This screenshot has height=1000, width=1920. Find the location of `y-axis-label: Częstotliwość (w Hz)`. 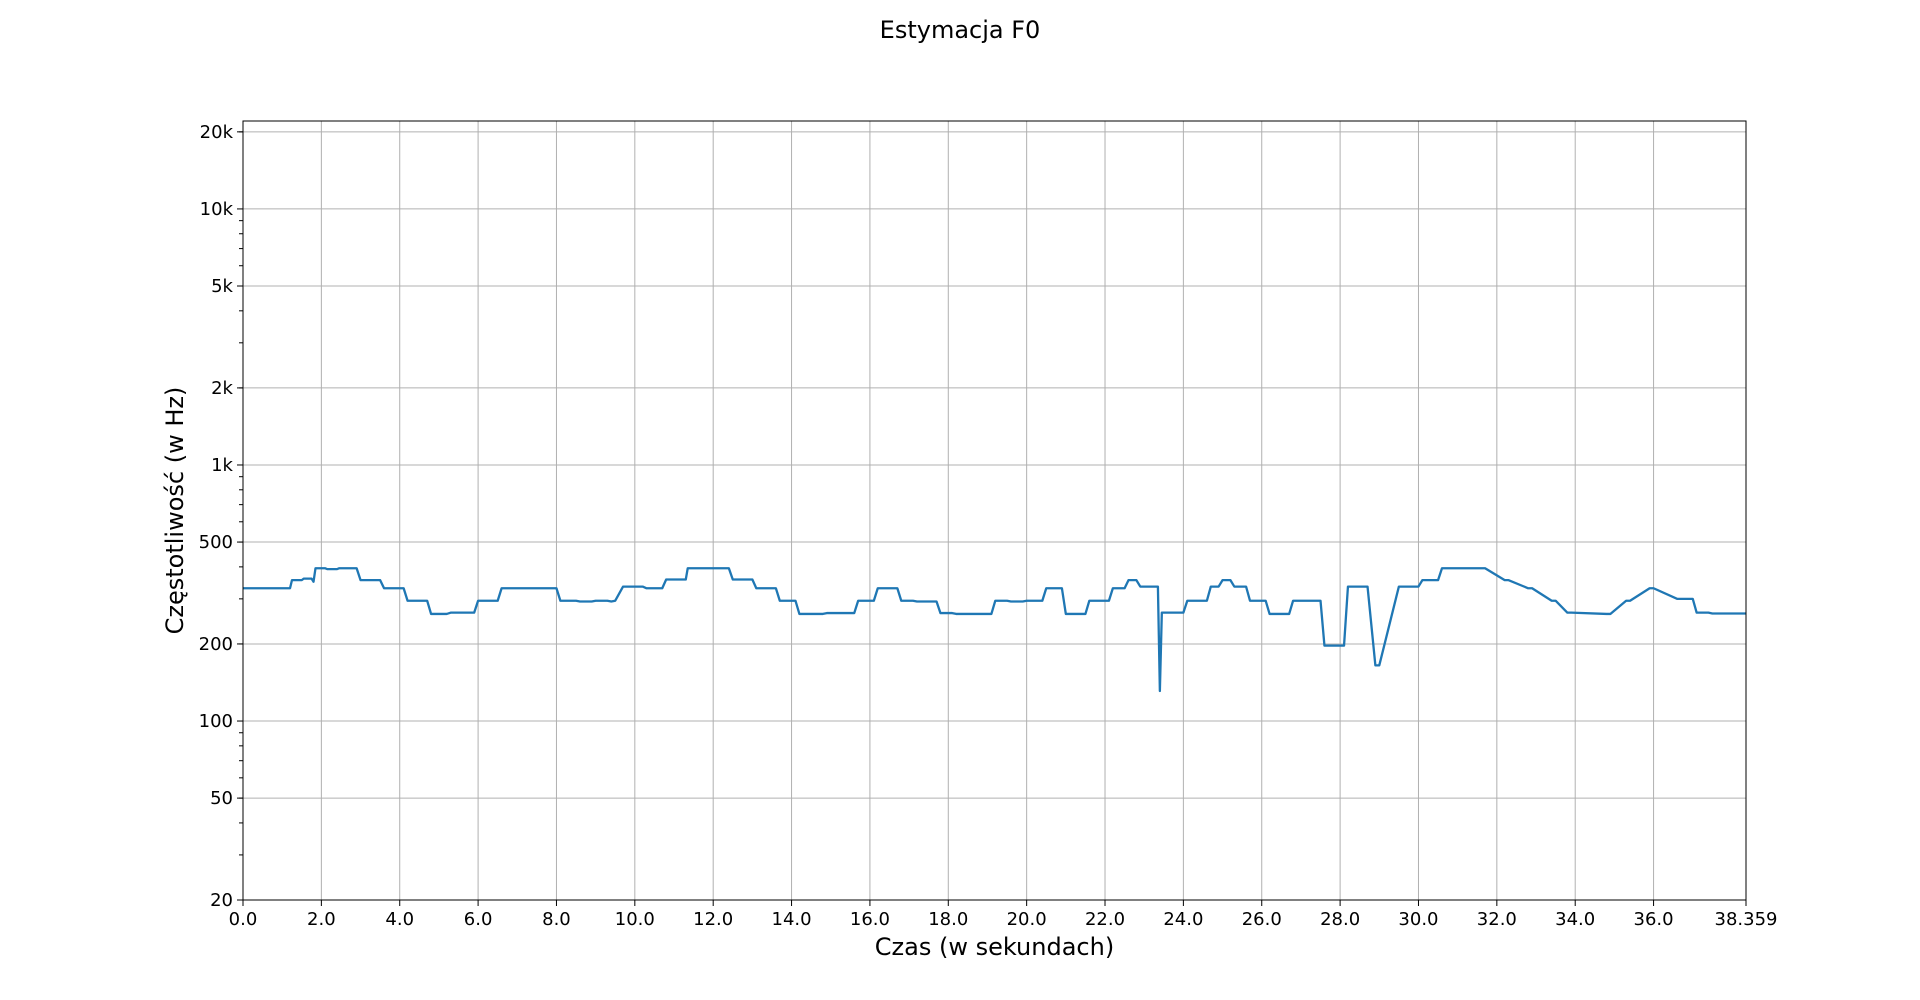

y-axis-label: Częstotliwość (w Hz) is located at coordinates (175, 511).